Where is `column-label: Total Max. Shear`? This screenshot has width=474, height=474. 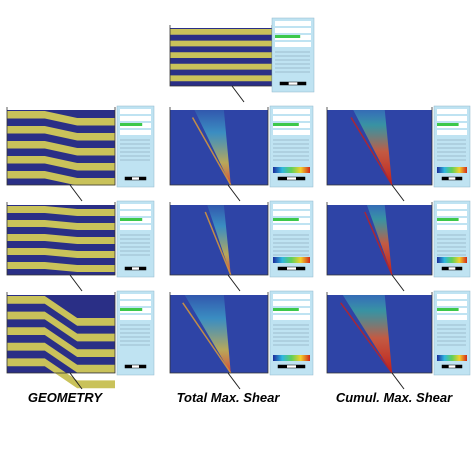 column-label: Total Max. Shear is located at coordinates (229, 397).